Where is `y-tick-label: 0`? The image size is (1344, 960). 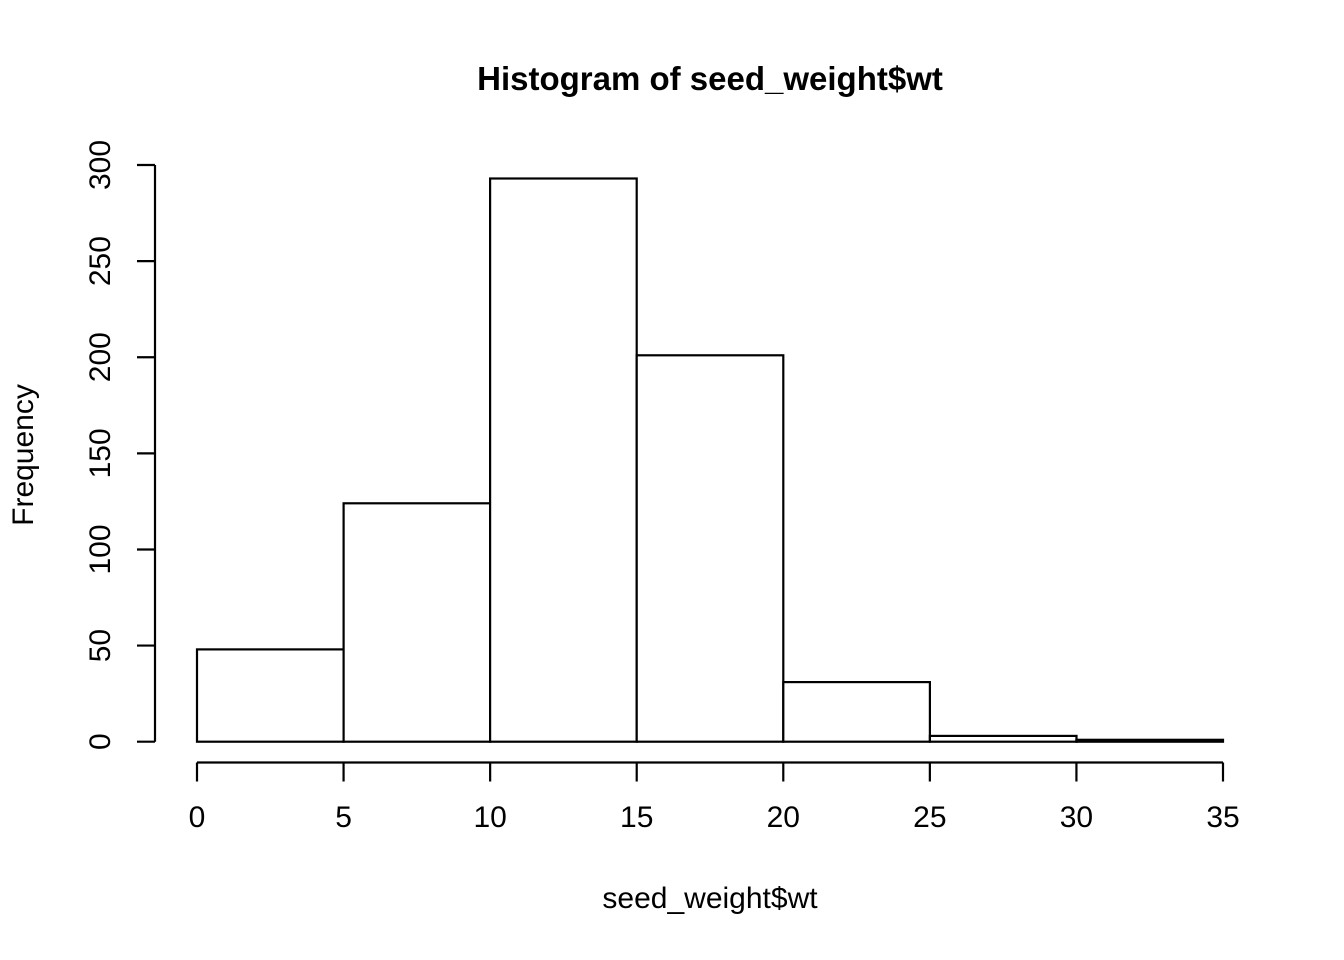 y-tick-label: 0 is located at coordinates (100, 741).